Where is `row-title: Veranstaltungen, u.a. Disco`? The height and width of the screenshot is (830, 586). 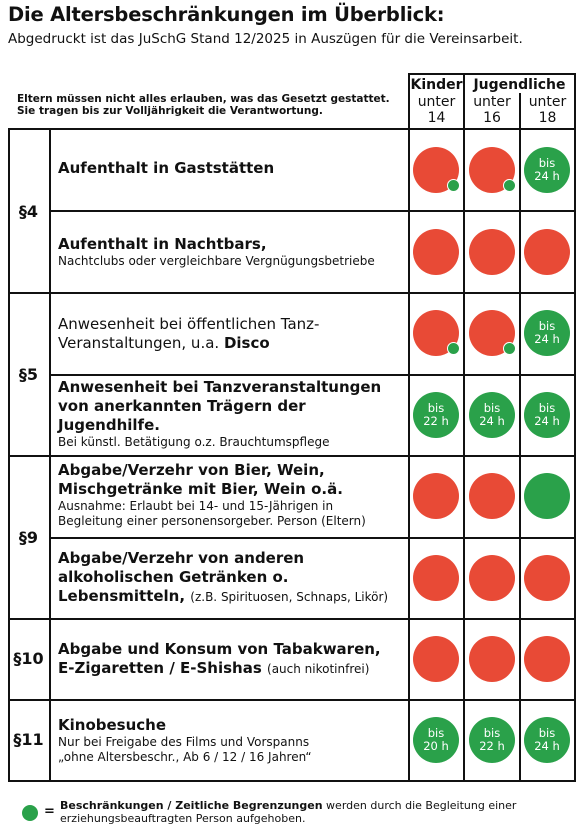 row-title: Veranstaltungen, u.a. Disco is located at coordinates (164, 343).